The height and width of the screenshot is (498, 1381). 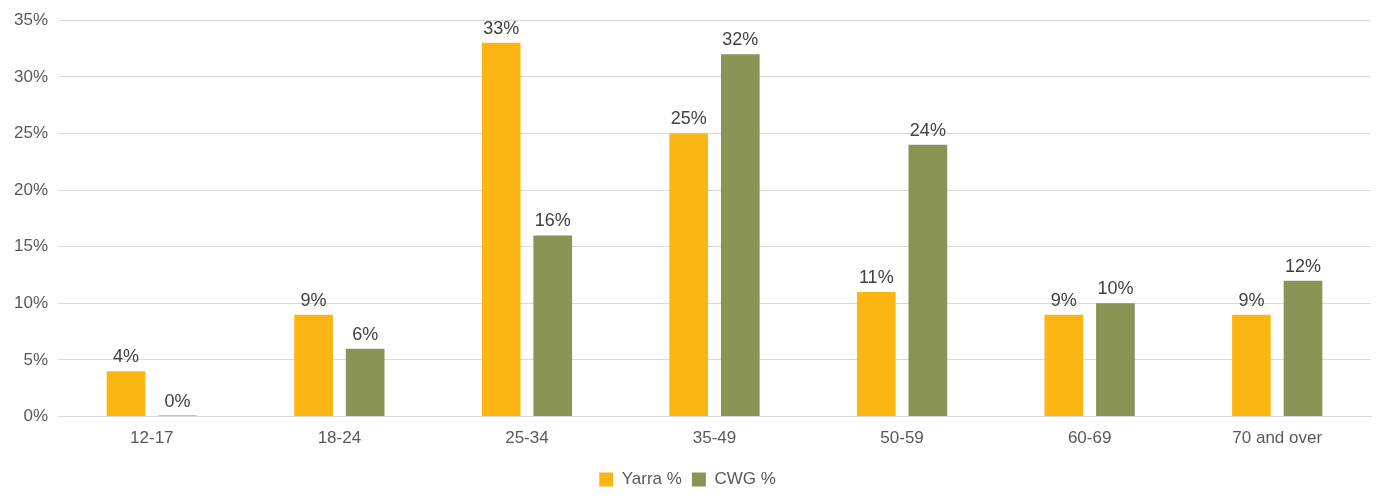 What do you see at coordinates (31, 133) in the screenshot?
I see `y-tick-label: 25%` at bounding box center [31, 133].